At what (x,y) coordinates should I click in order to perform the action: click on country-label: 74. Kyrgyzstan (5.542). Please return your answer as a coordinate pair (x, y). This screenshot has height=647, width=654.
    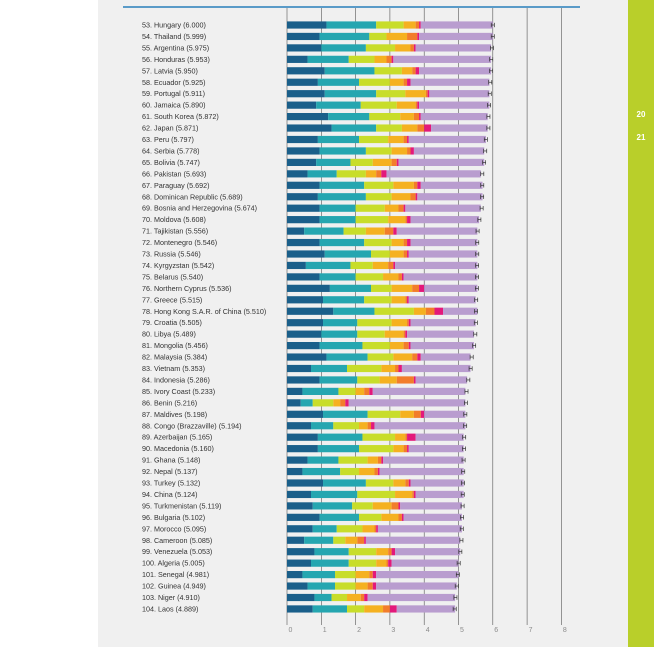
    Looking at the image, I should click on (178, 265).